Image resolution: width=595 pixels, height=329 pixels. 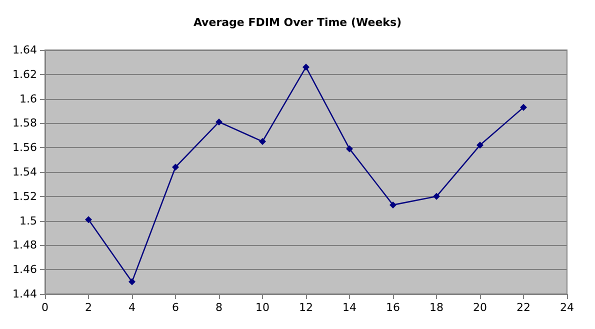 What do you see at coordinates (297, 22) in the screenshot?
I see `chart-title: Average FDIM Over Time (Weeks)` at bounding box center [297, 22].